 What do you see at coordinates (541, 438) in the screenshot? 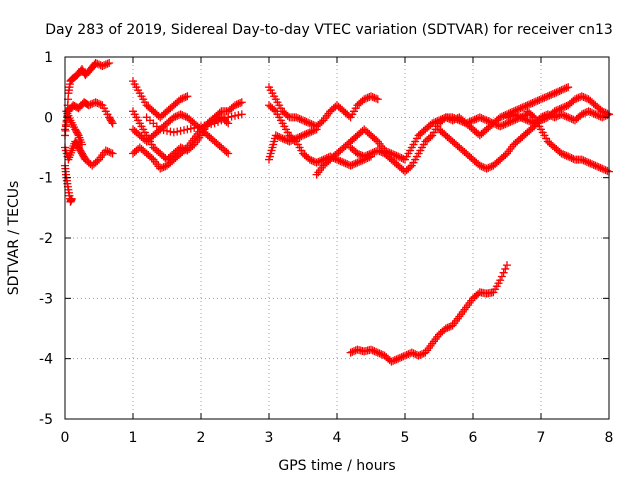
I see `x-tick-label: 7` at bounding box center [541, 438].